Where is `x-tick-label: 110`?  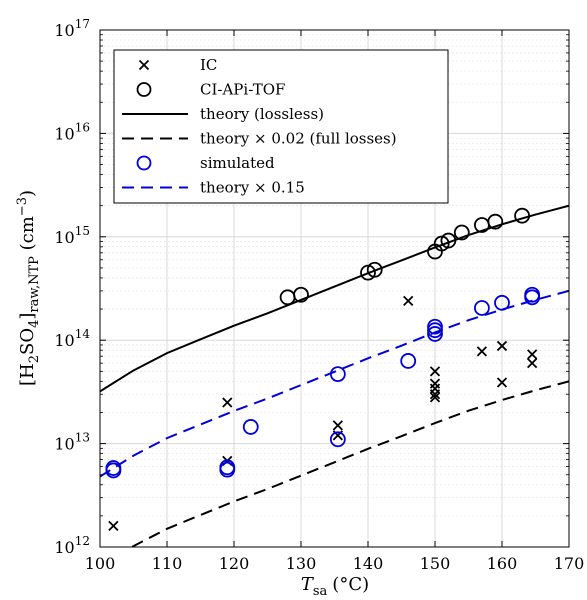
x-tick-label: 110 is located at coordinates (167, 563).